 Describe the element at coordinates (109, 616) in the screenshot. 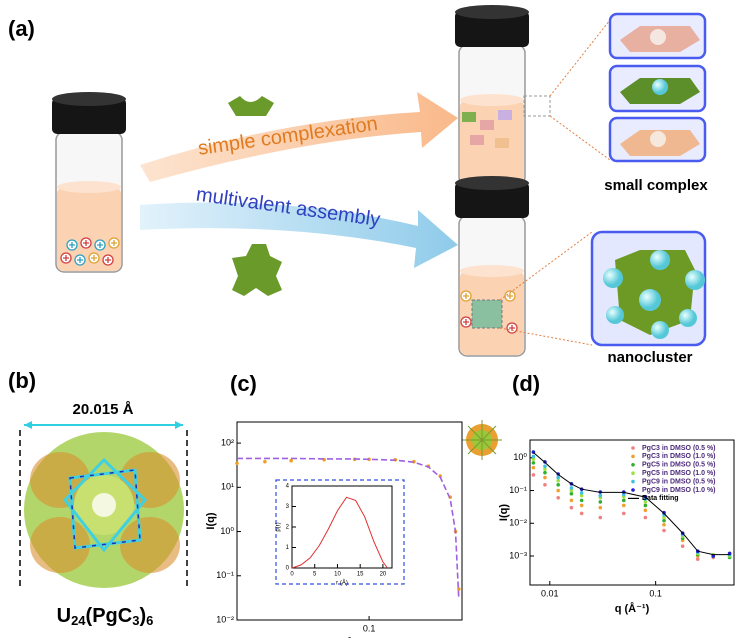

I see `formula-part: (PgC` at that location.